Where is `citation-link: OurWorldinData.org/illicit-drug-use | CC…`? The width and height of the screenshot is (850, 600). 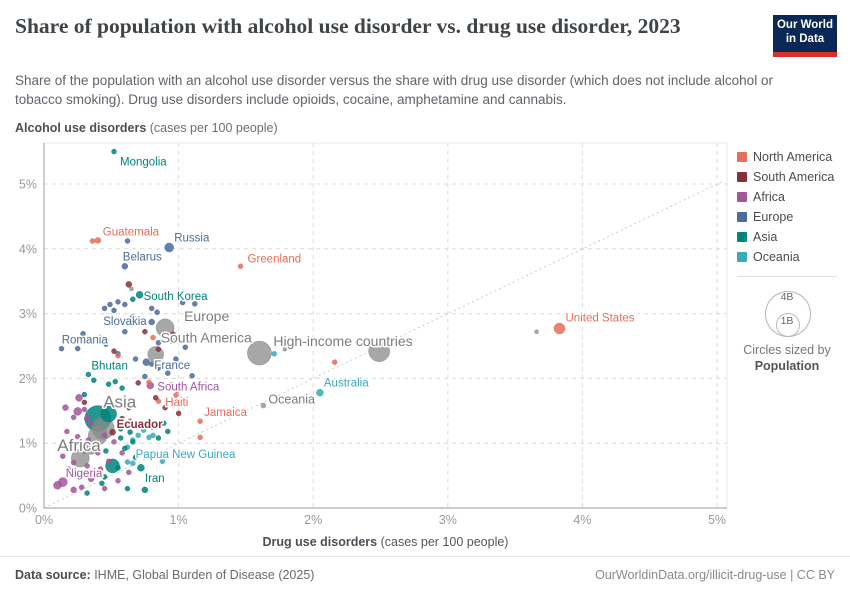
citation-link: OurWorldinData.org/illicit-drug-use | CC… is located at coordinates (715, 575).